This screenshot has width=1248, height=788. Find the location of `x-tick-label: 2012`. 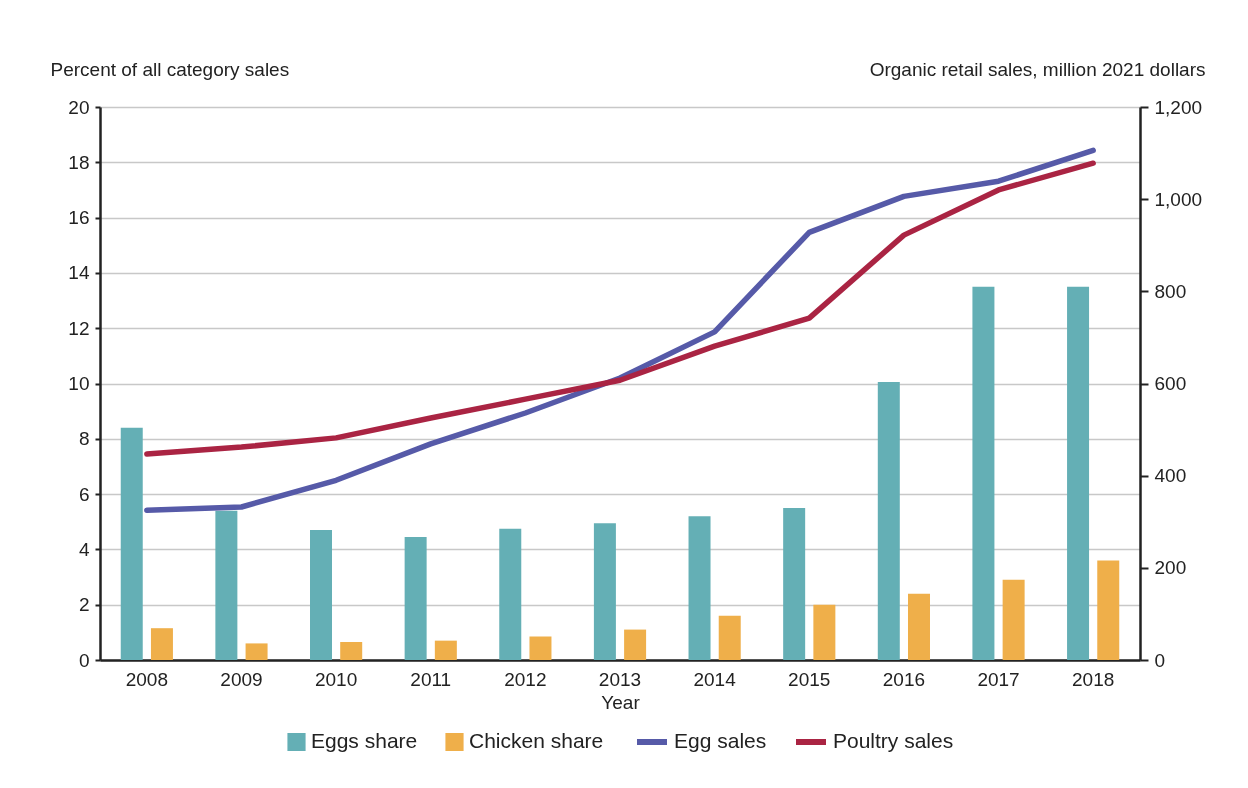

x-tick-label: 2012 is located at coordinates (525, 679).